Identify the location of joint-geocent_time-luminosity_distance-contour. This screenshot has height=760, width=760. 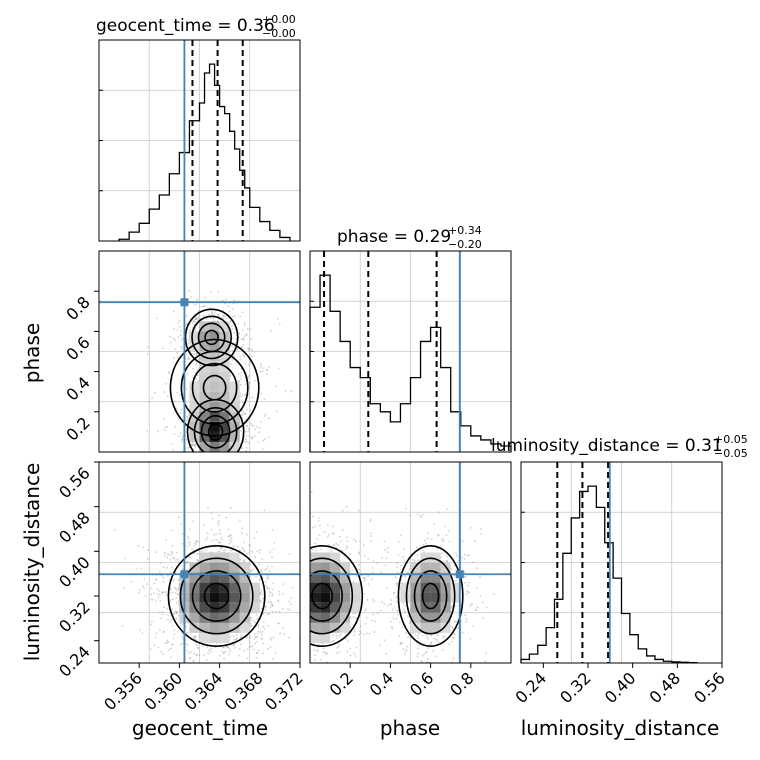
(216, 596).